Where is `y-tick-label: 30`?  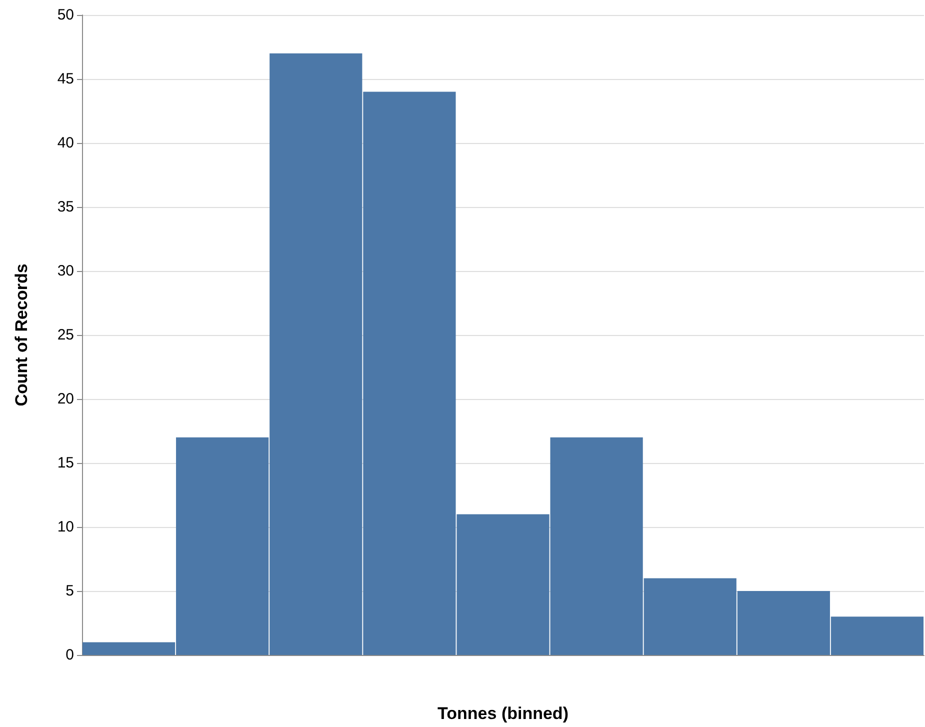 y-tick-label: 30 is located at coordinates (65, 271).